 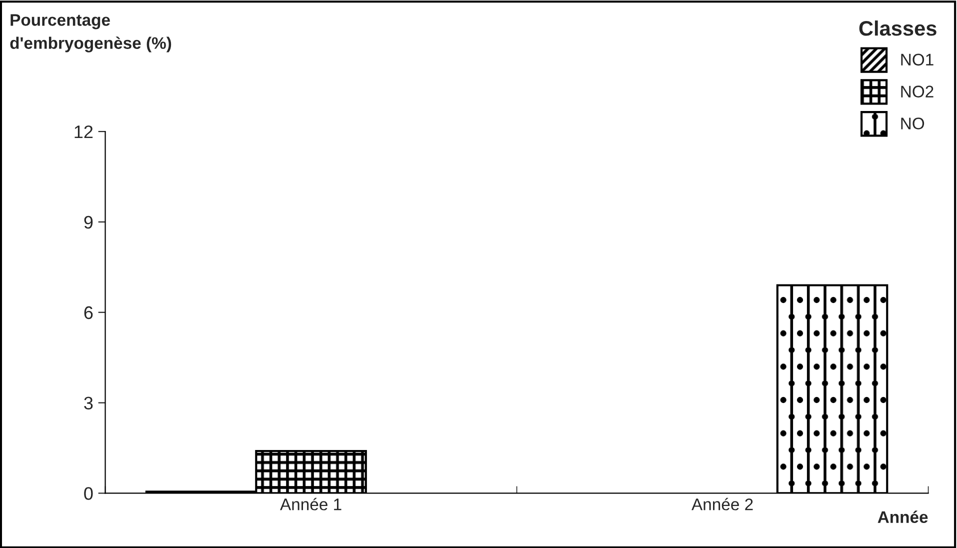 I want to click on legend-label: NO2, so click(x=917, y=92).